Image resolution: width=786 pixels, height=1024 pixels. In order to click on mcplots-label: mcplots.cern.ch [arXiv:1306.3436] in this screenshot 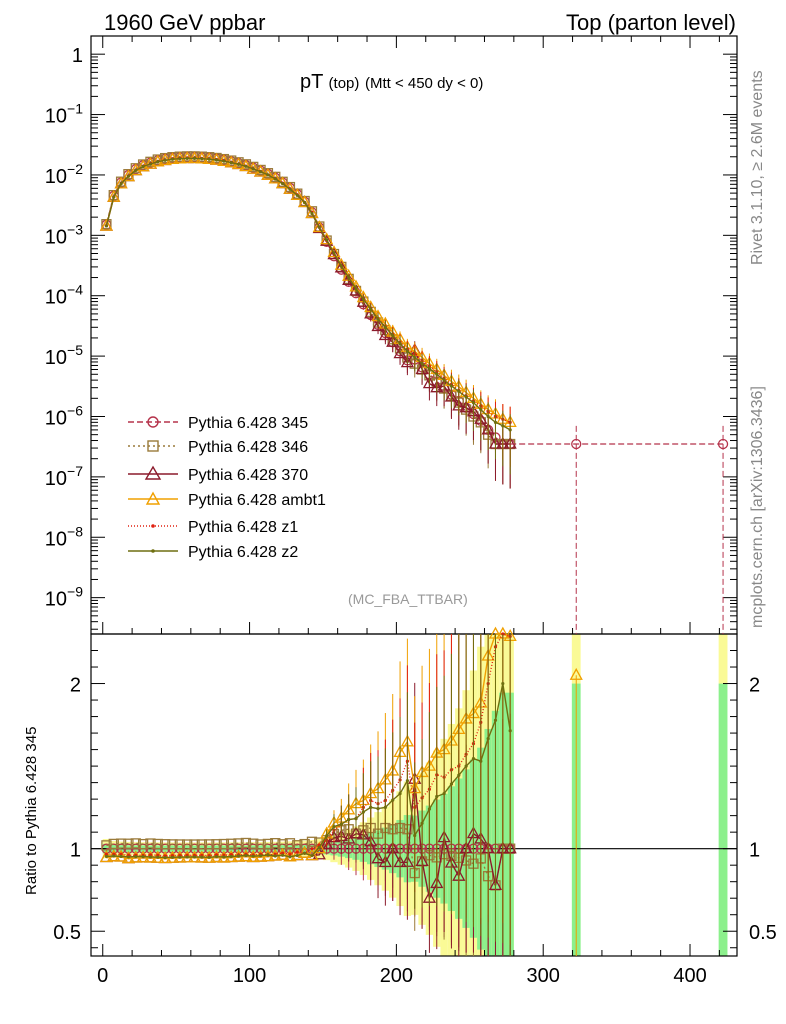, I will do `click(757, 507)`.